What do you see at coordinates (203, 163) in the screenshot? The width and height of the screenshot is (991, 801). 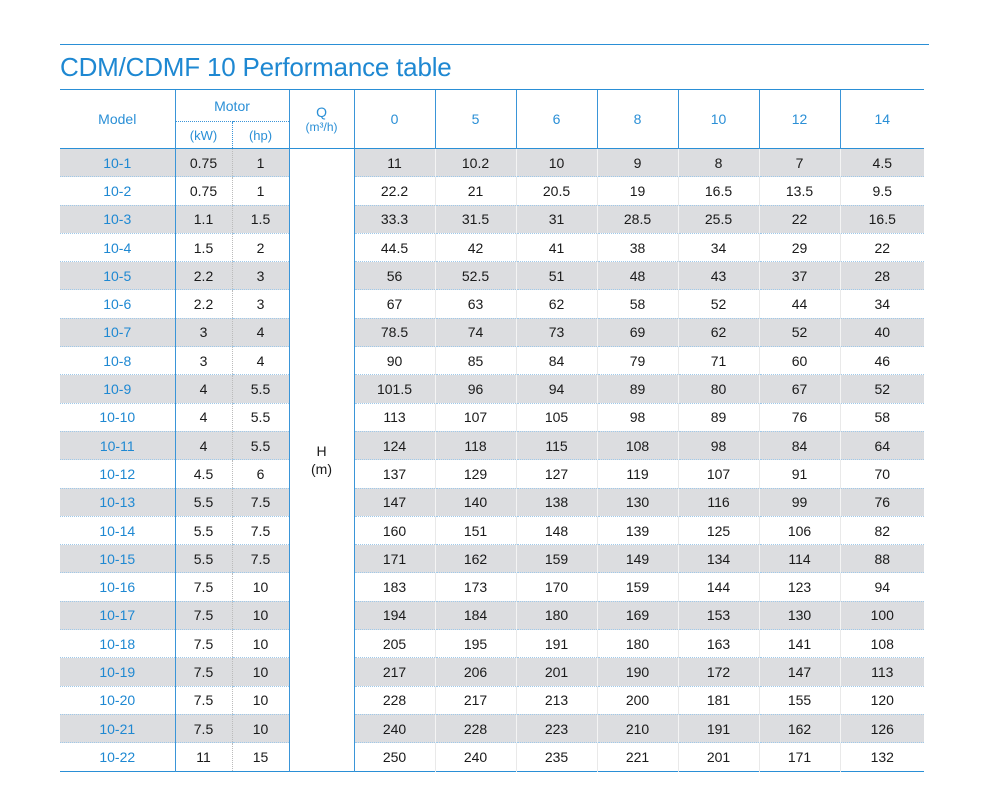 I see `kw-cell: 0.75` at bounding box center [203, 163].